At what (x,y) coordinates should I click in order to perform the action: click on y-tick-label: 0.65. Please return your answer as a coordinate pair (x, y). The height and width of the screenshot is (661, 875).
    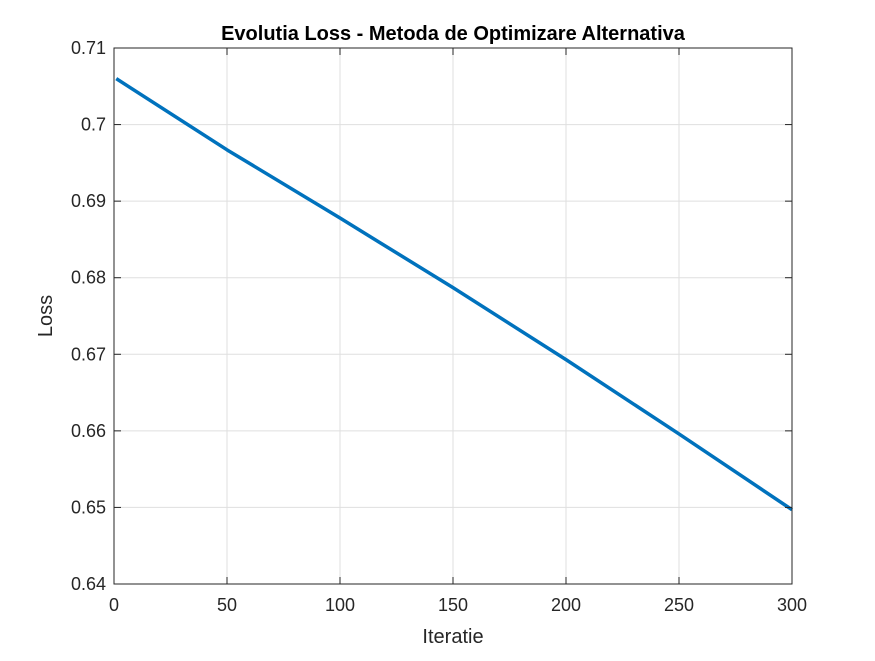
    Looking at the image, I should click on (88, 507).